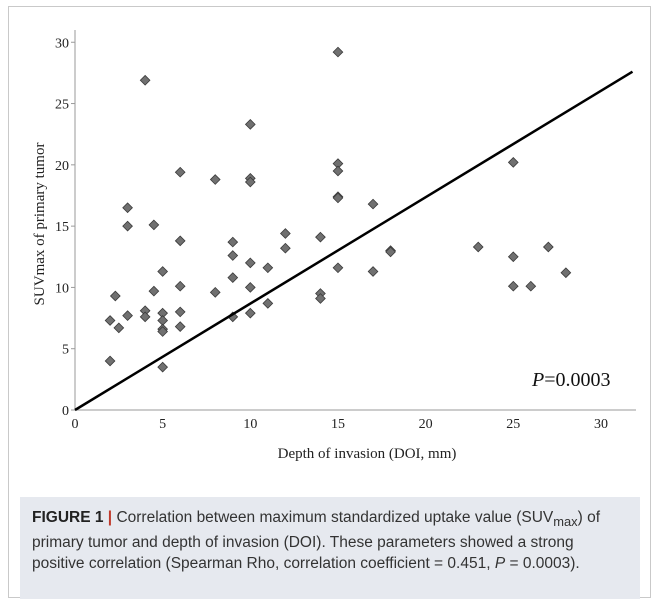 The image size is (659, 608). I want to click on x-tick-label: 25, so click(513, 424).